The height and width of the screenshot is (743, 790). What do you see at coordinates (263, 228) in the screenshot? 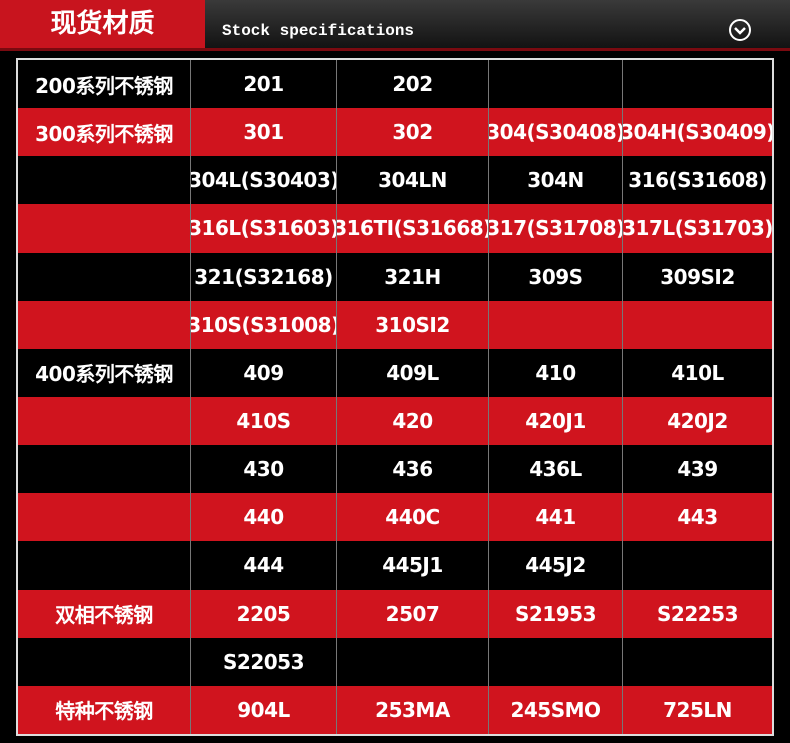
I see `grade-cell: 316L(S31603)` at bounding box center [263, 228].